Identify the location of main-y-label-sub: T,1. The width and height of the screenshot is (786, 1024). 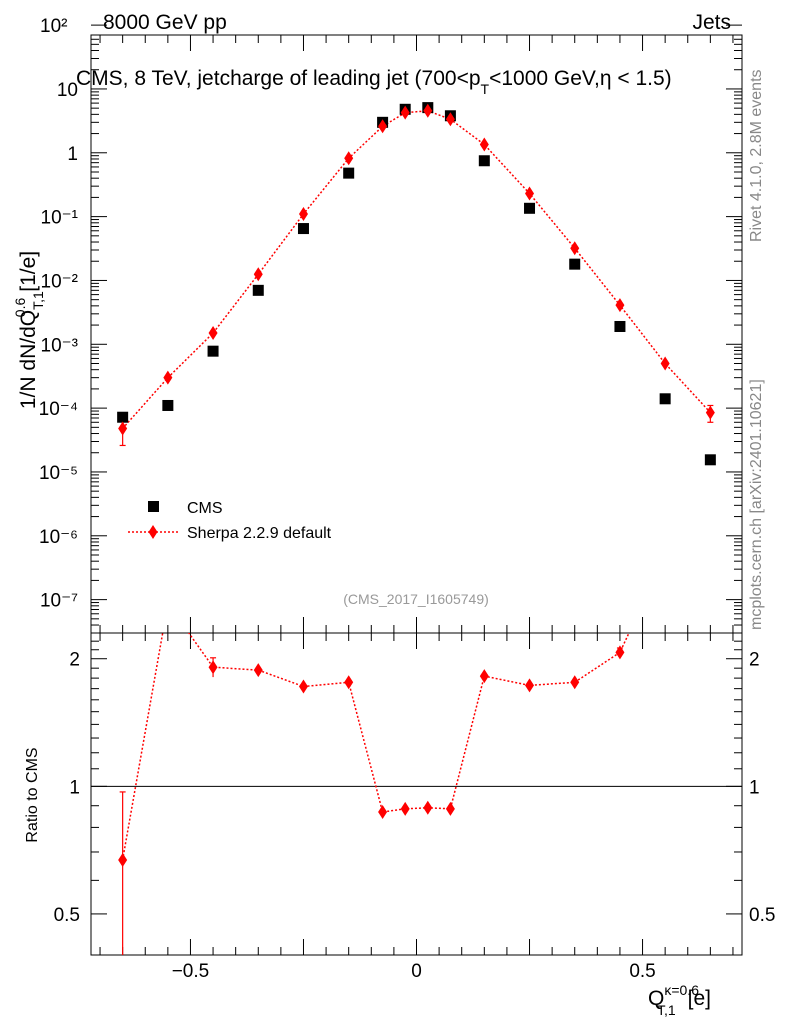
(38, 300).